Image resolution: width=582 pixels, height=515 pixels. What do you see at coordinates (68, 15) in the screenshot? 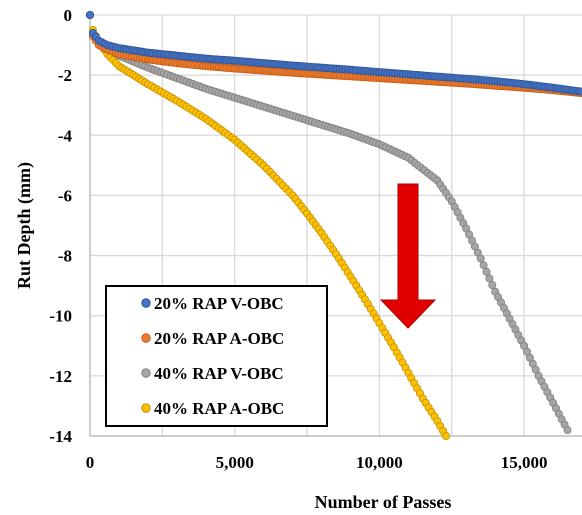
I see `y-tick-label: 0` at bounding box center [68, 15].